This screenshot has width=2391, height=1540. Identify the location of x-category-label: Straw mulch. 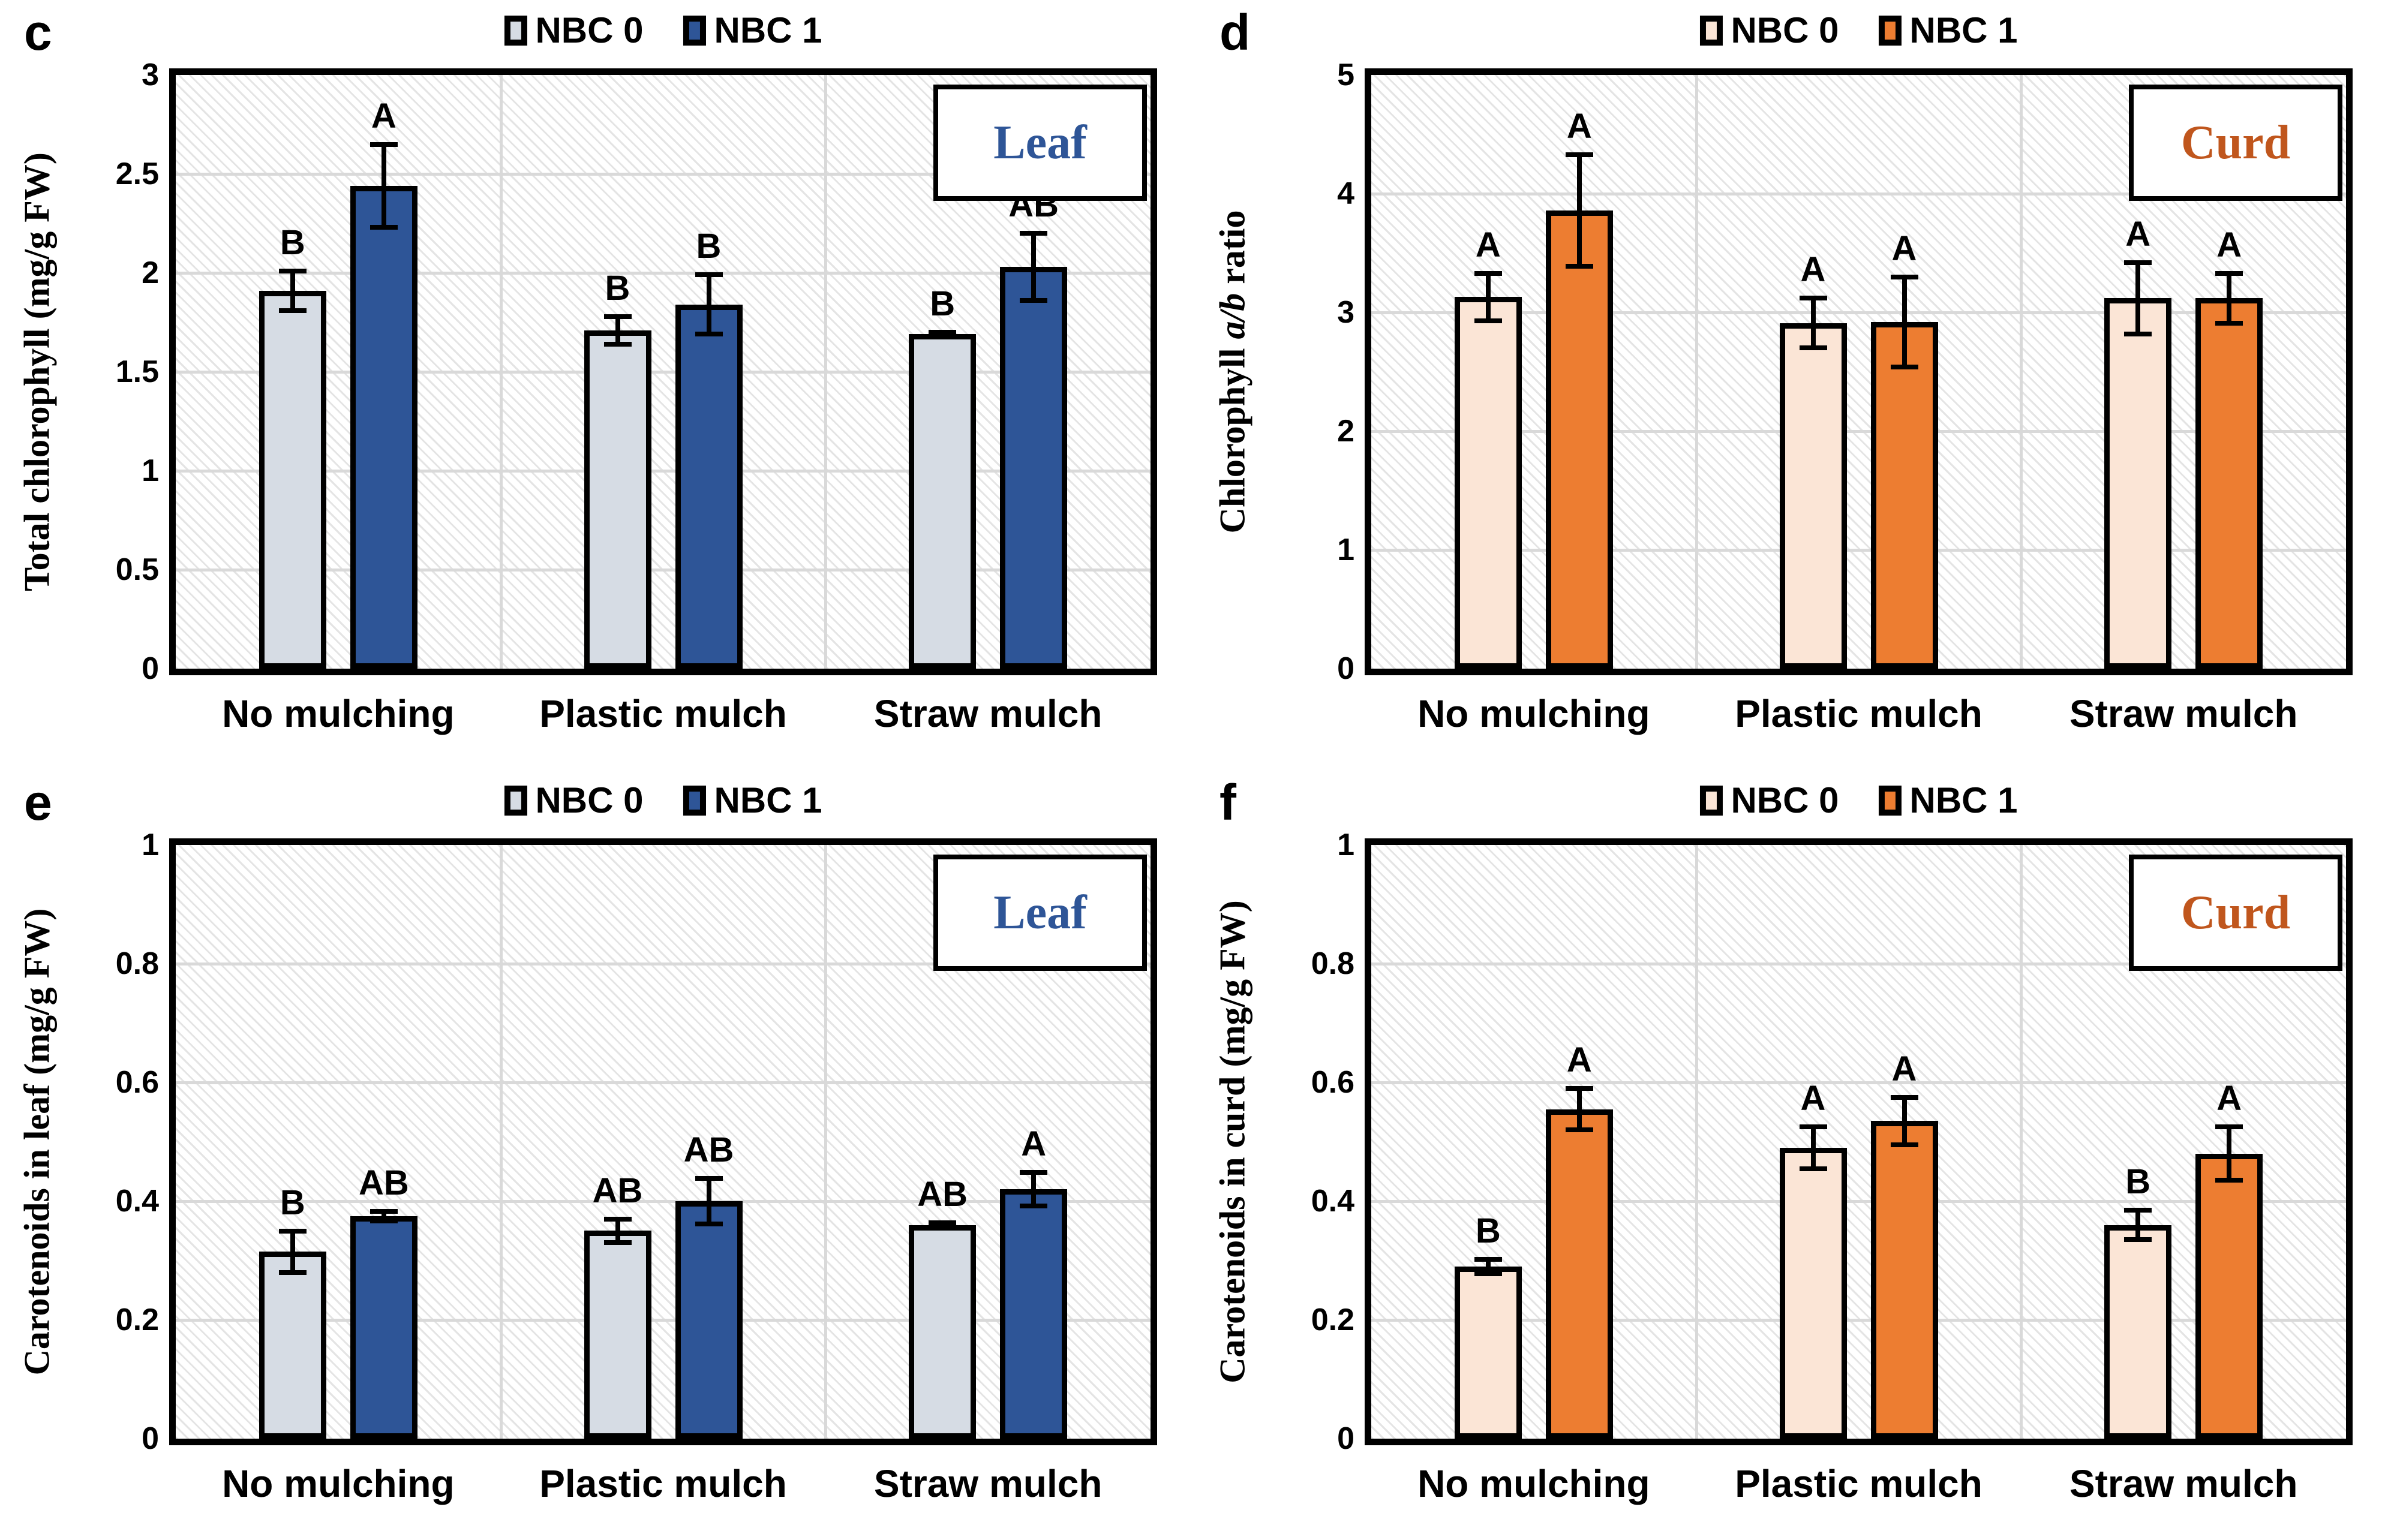
(988, 1483).